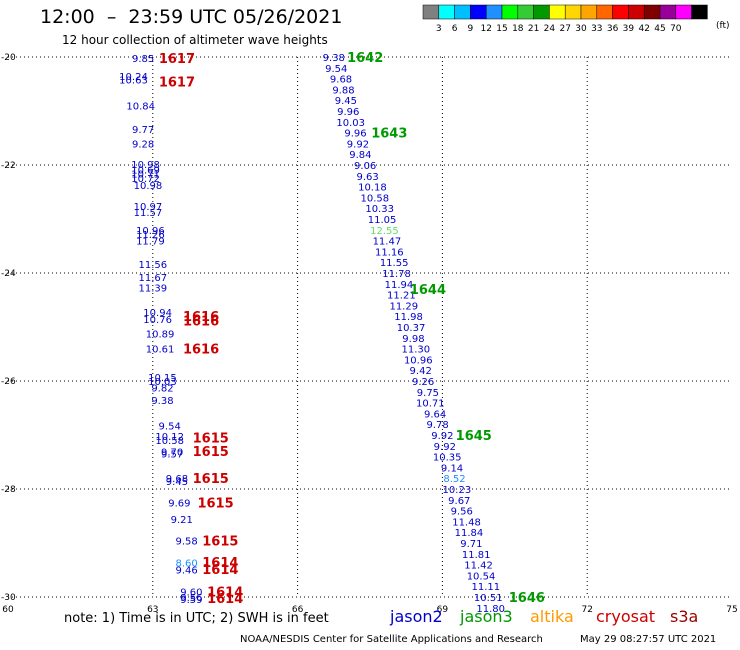  What do you see at coordinates (452, 468) in the screenshot?
I see `wave-height-point: 9.14` at bounding box center [452, 468].